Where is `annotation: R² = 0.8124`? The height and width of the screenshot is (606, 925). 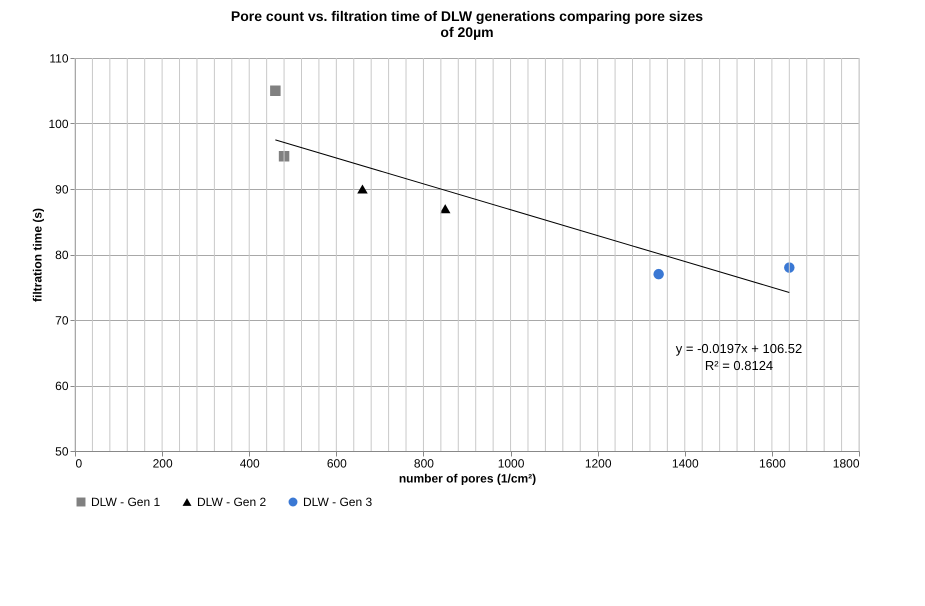 annotation: R² = 0.8124 is located at coordinates (739, 365).